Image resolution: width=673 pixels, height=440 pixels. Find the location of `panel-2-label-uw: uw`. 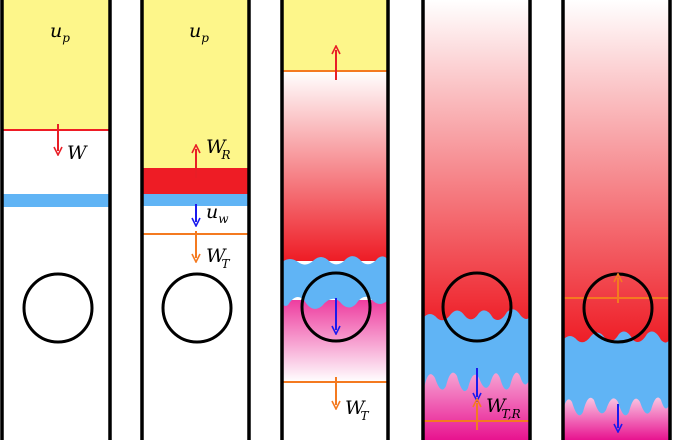

panel-2-label-uw: uw is located at coordinates (217, 213).